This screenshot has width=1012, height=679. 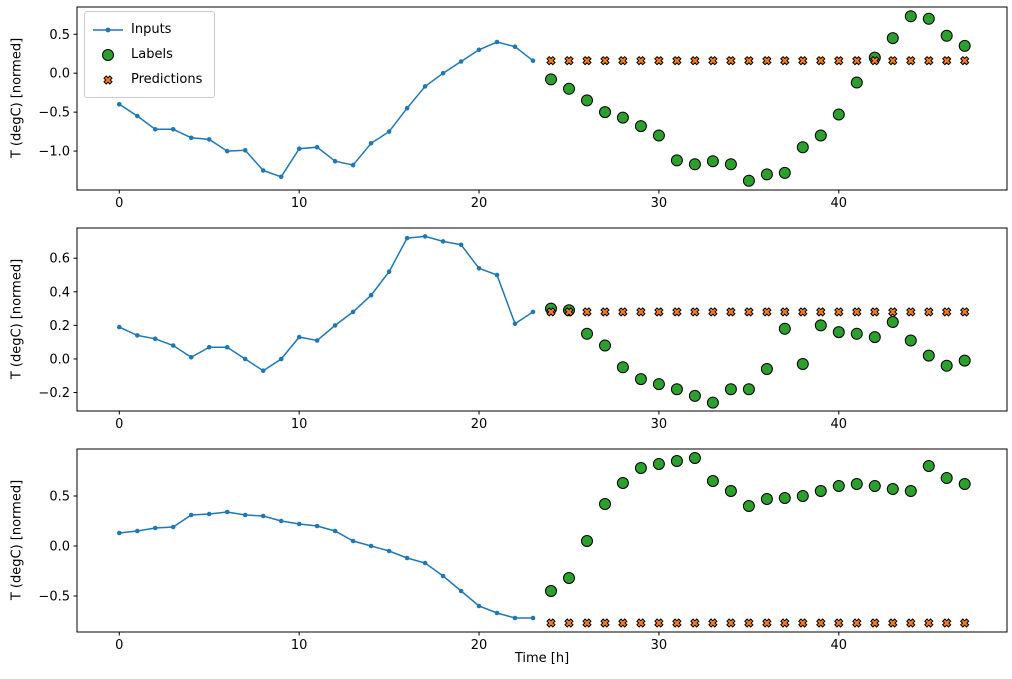 What do you see at coordinates (59, 259) in the screenshot?
I see `y-tick-label: 0.6` at bounding box center [59, 259].